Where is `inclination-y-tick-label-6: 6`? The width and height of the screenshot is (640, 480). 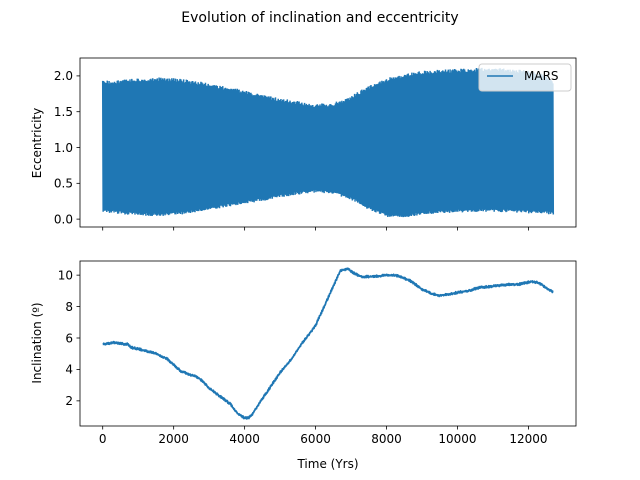 inclination-y-tick-label-6: 6 is located at coordinates (69, 338).